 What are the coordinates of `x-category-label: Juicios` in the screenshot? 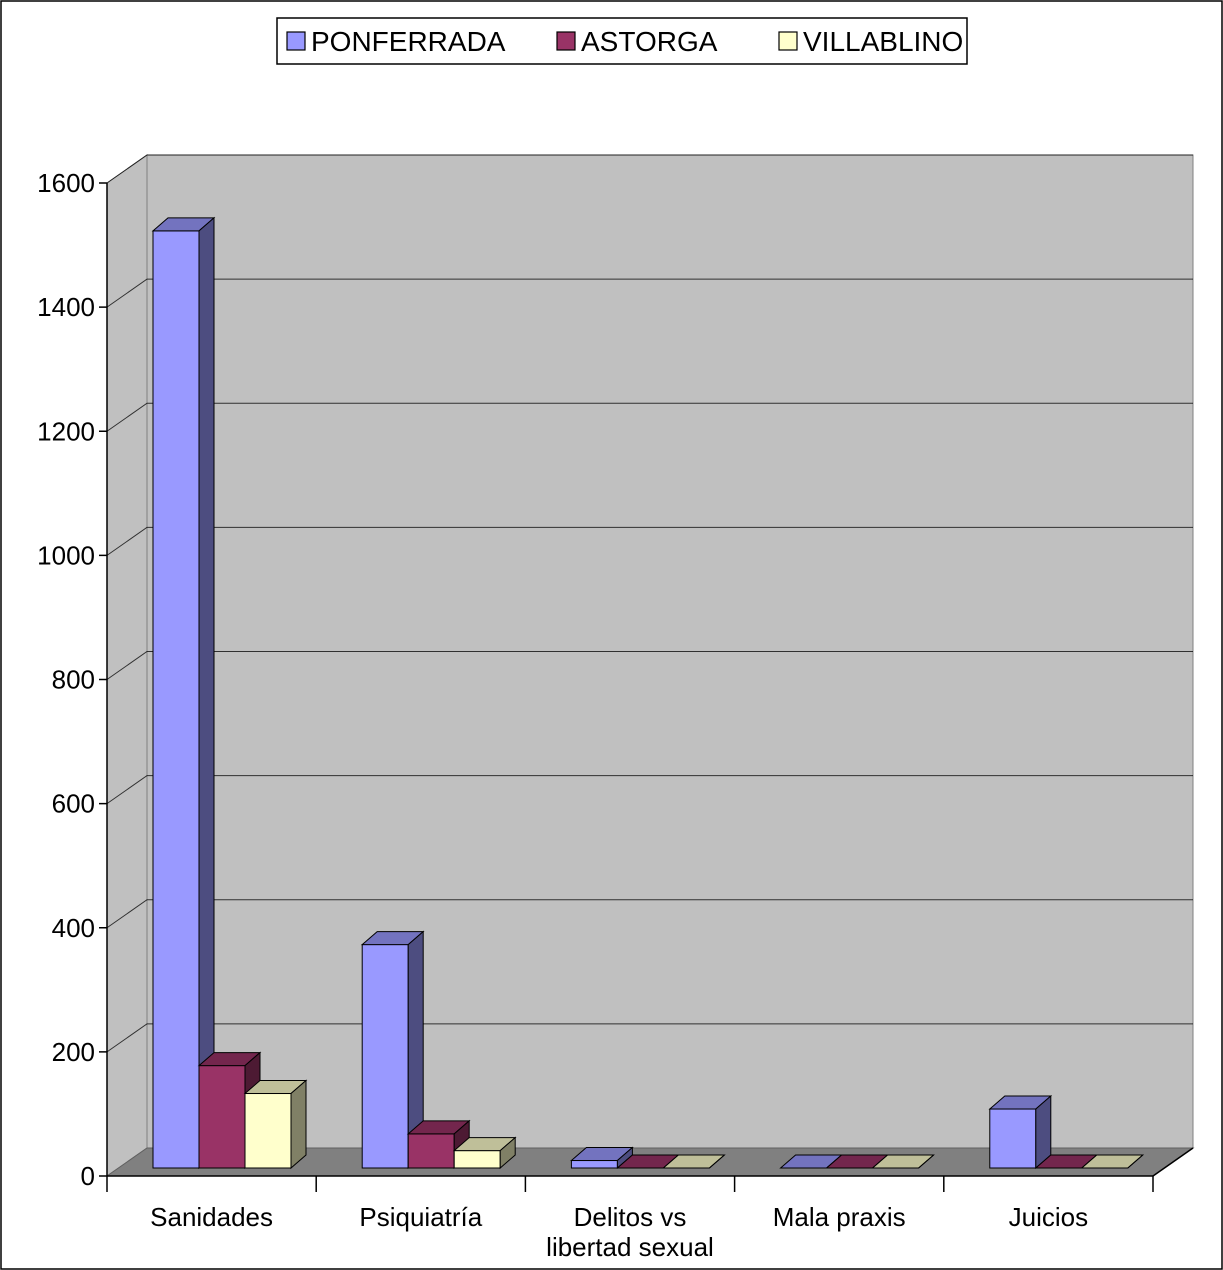 It's located at (1048, 1217).